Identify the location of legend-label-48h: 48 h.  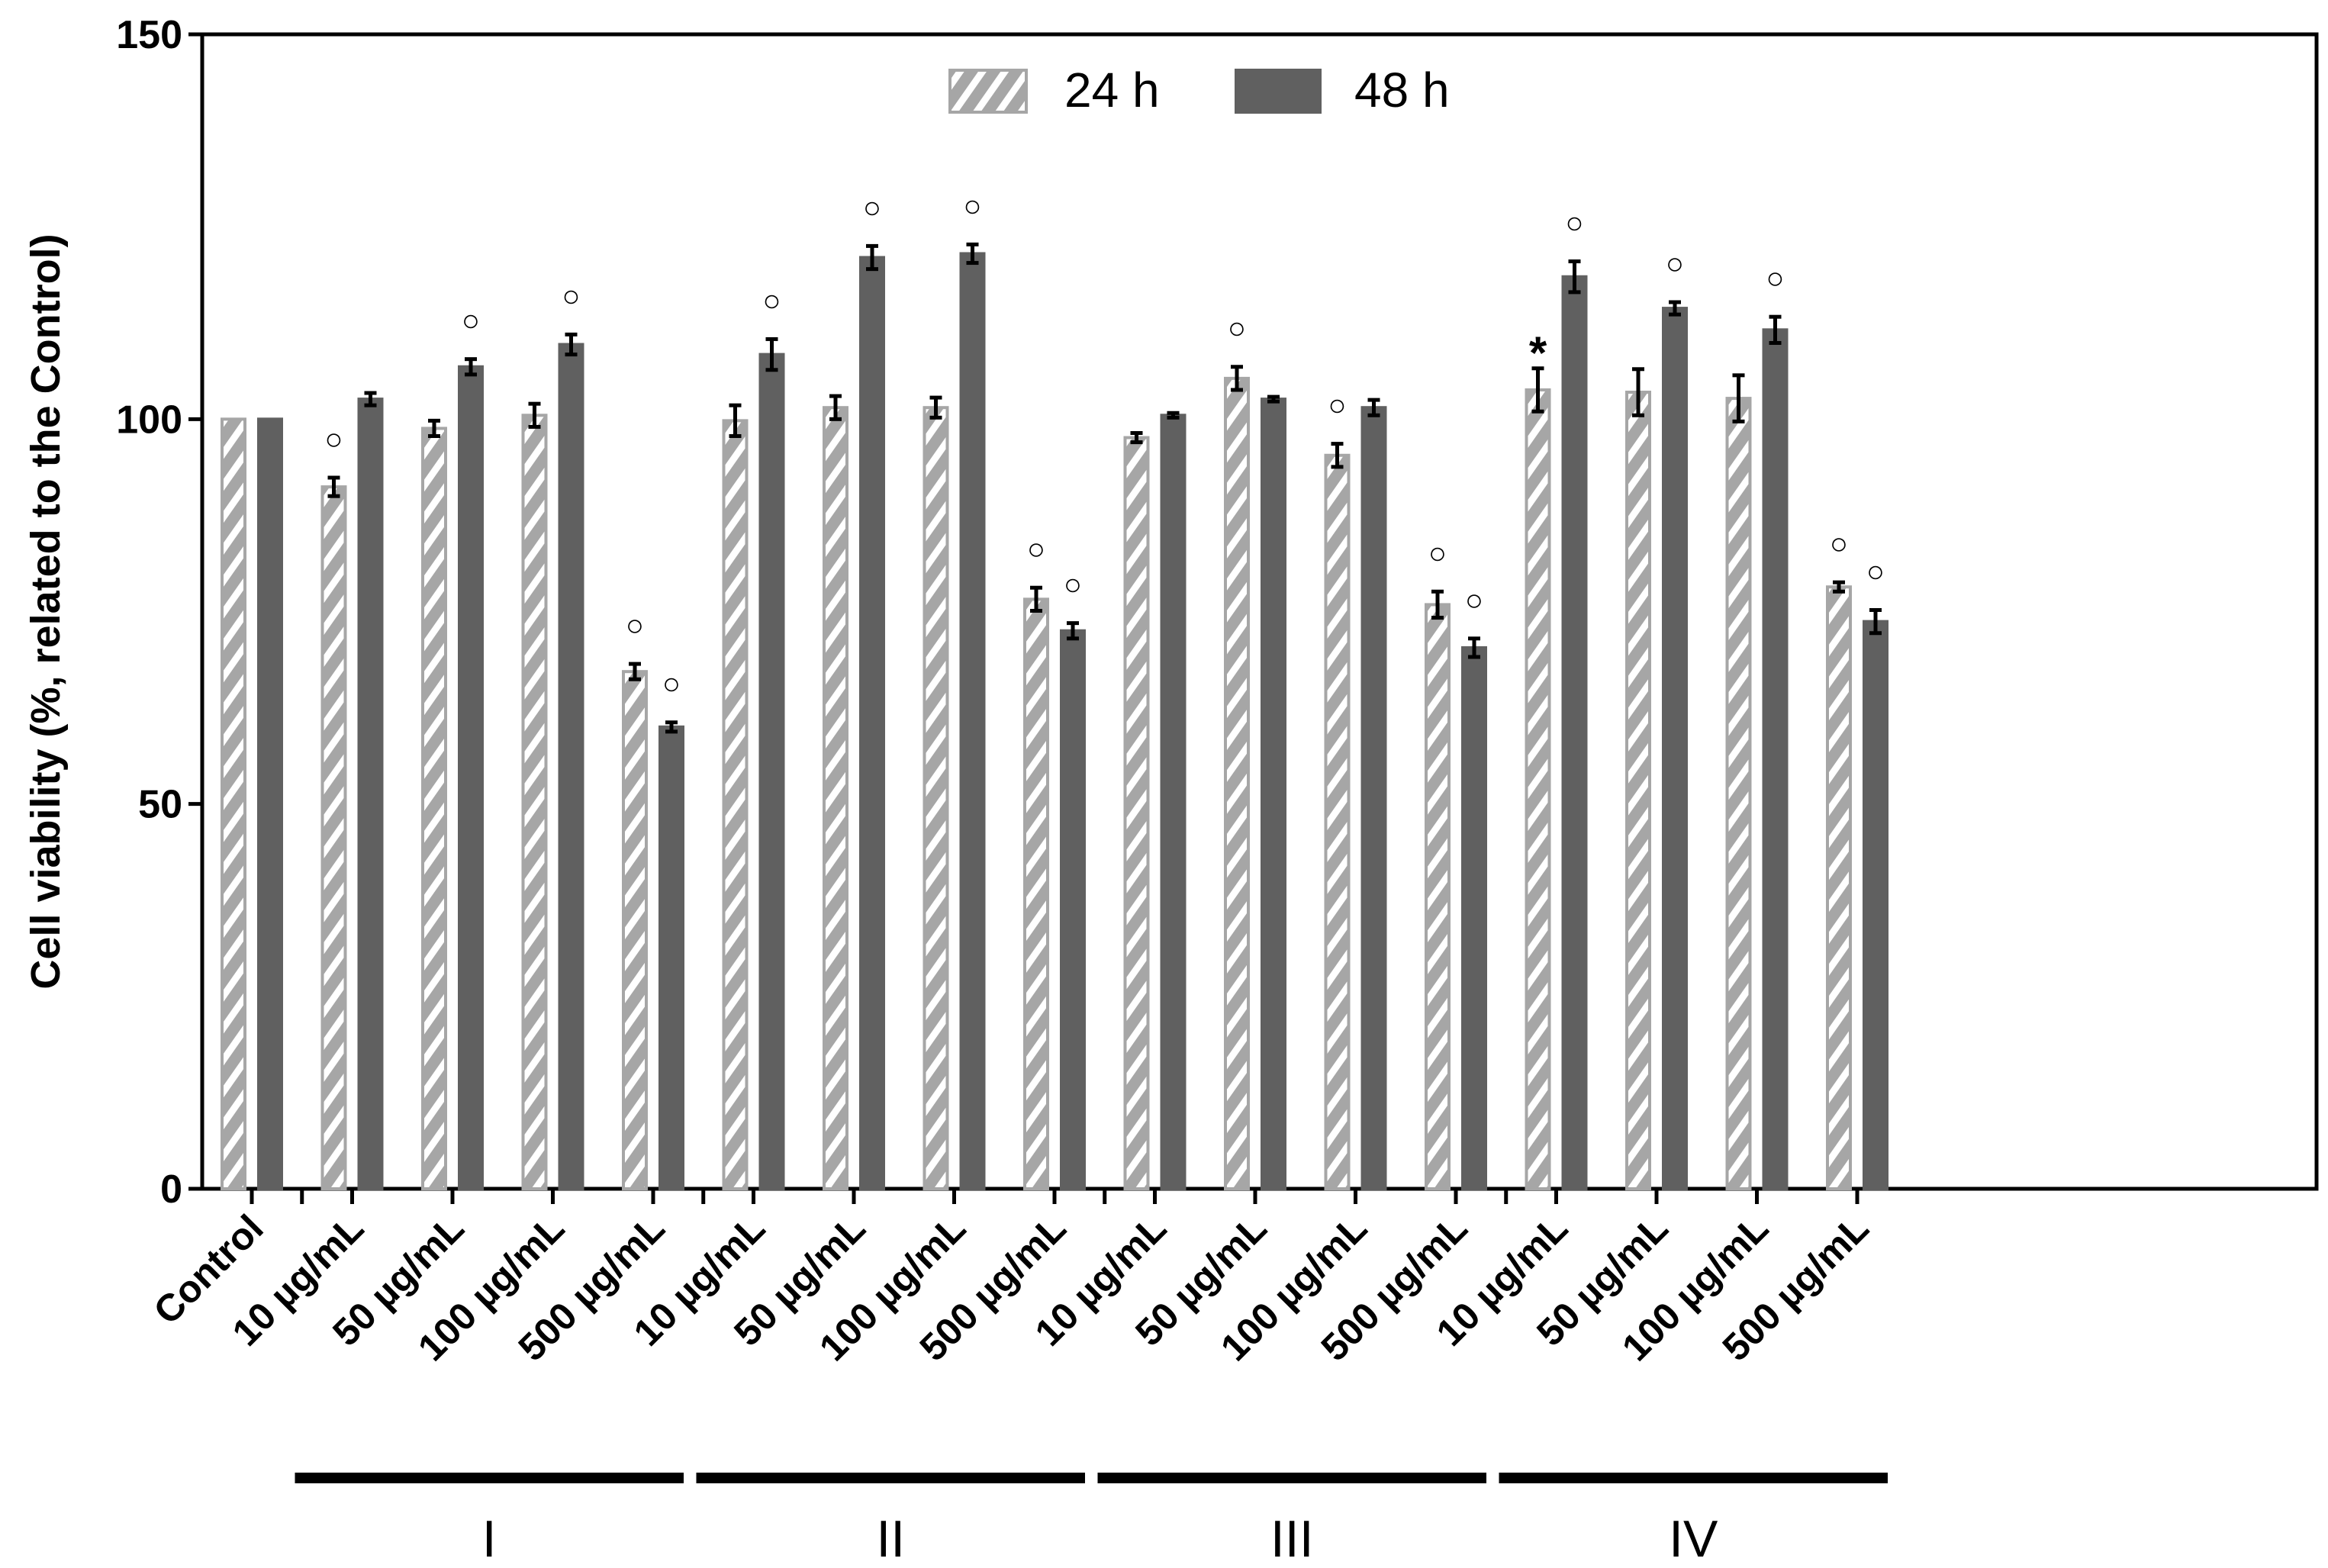
(1402, 90).